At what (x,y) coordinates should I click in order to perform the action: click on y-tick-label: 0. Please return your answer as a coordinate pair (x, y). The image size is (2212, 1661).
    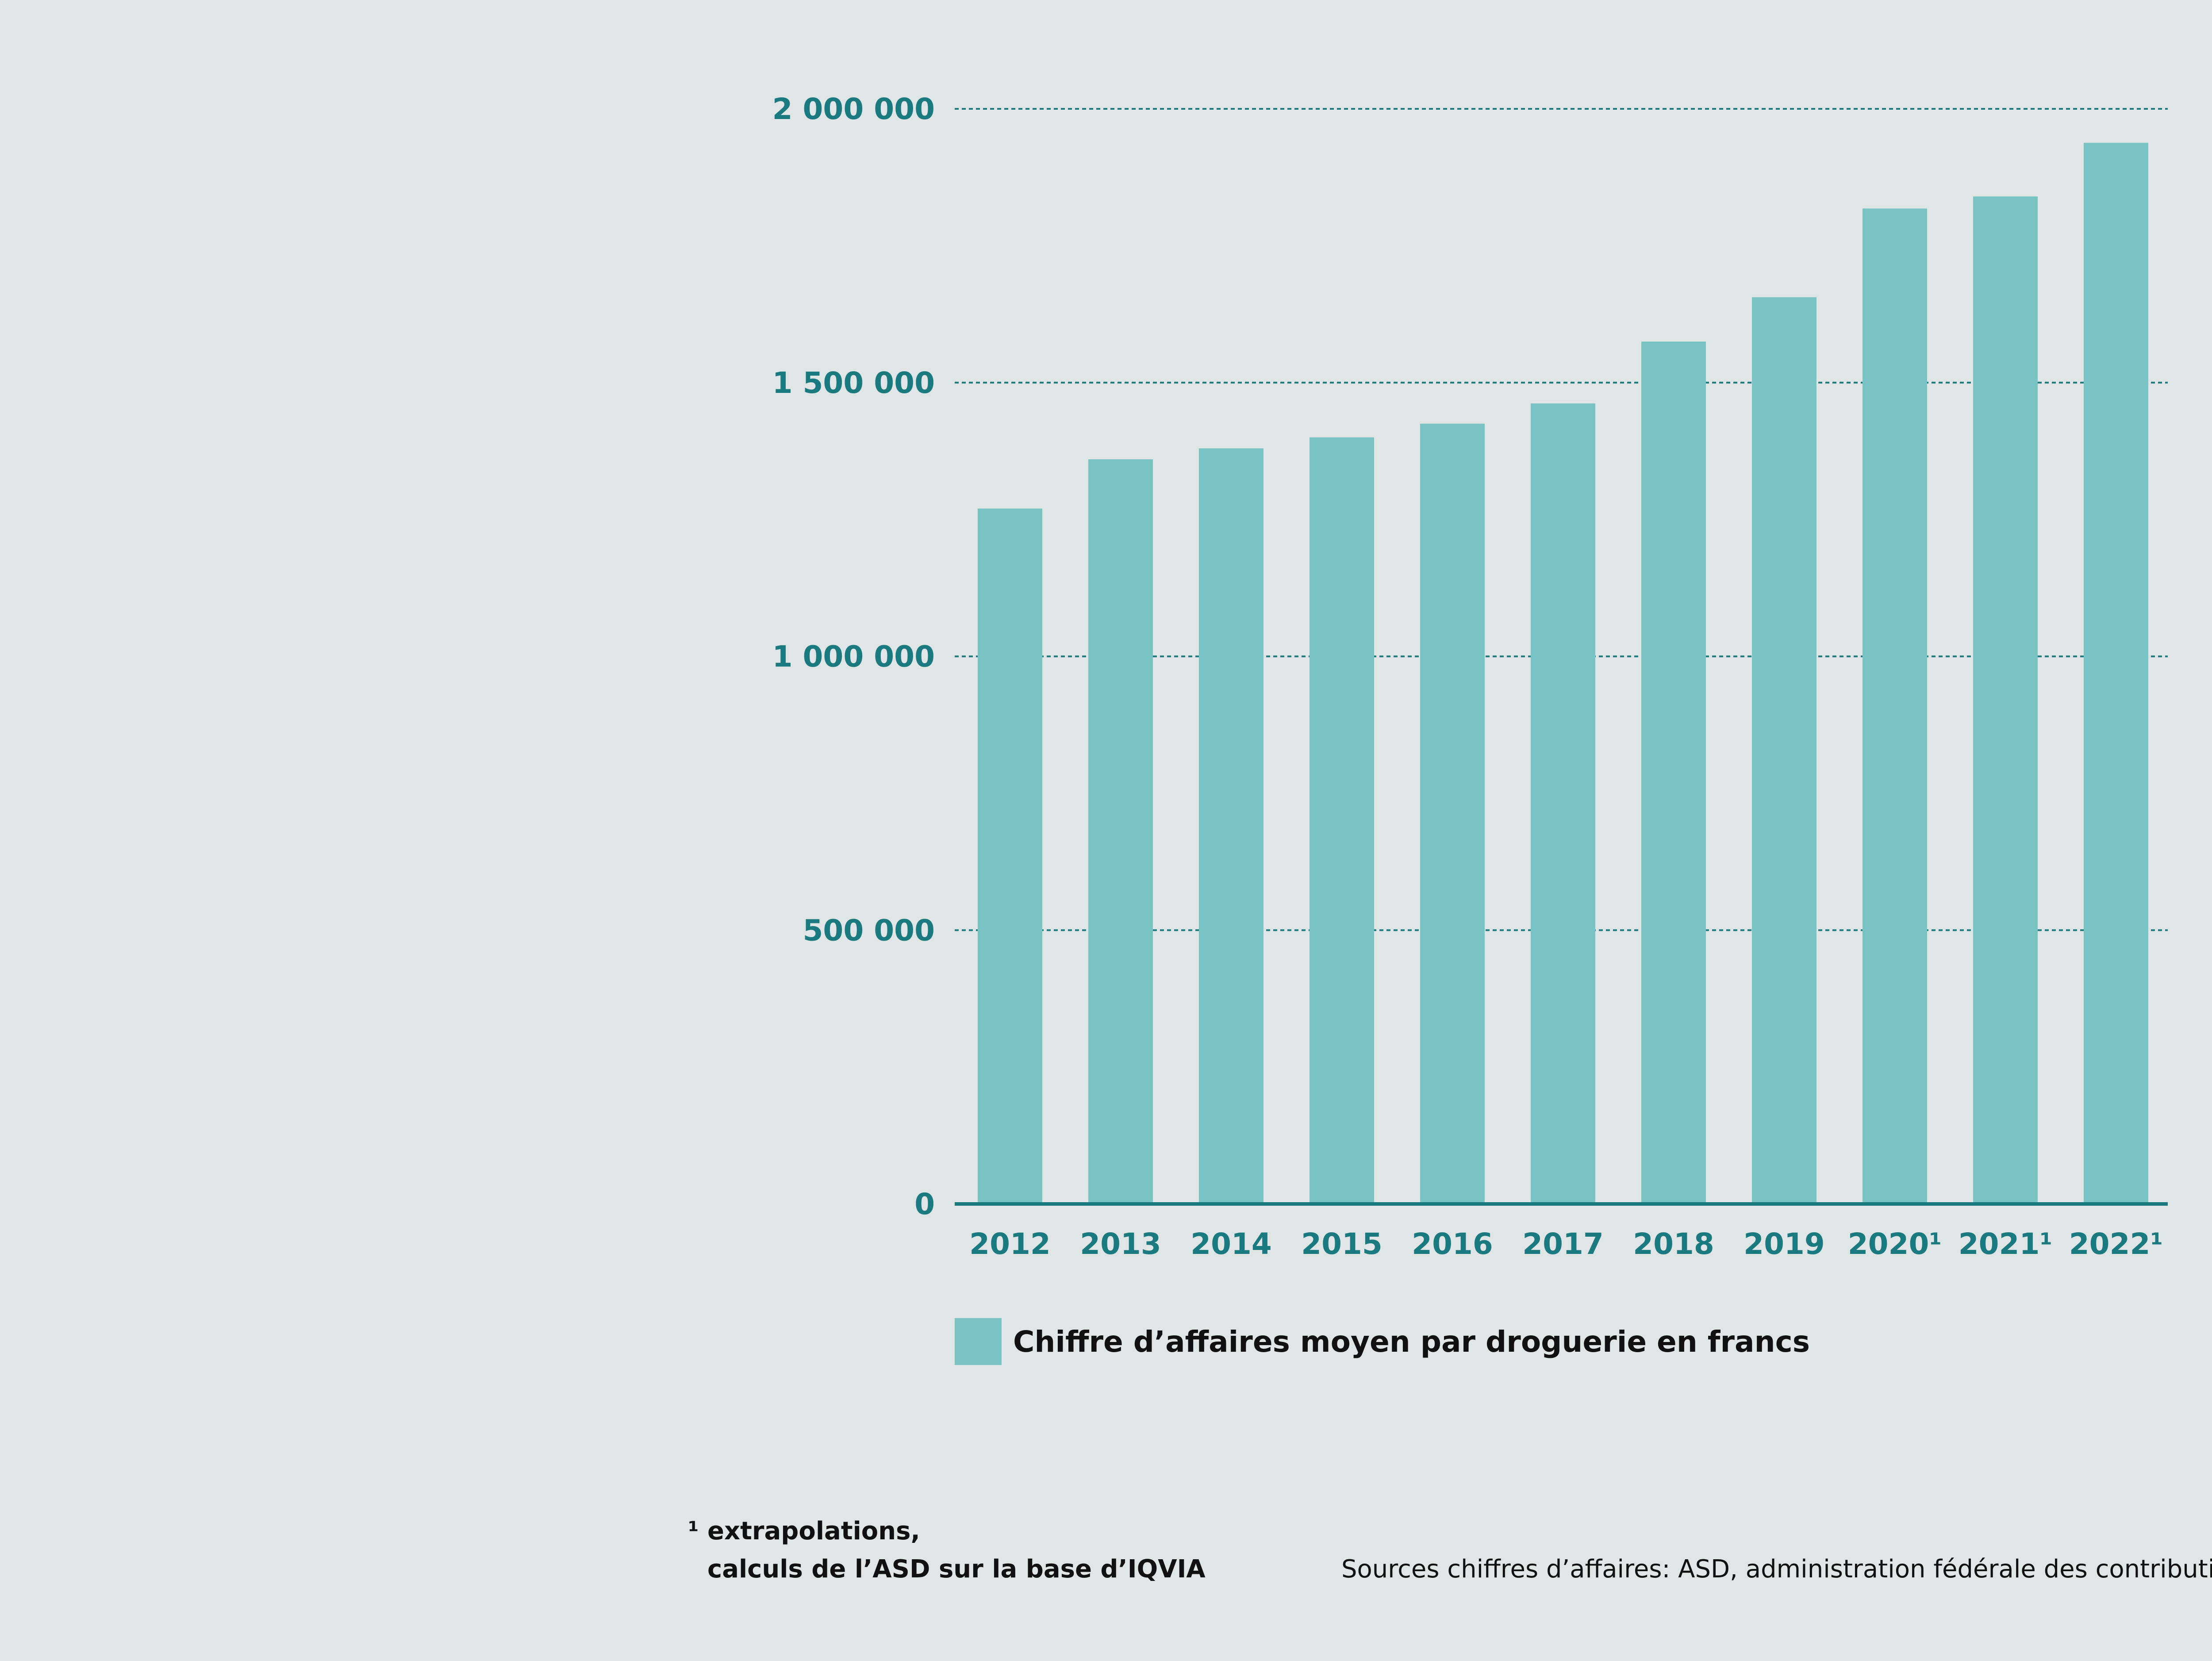
    Looking at the image, I should click on (924, 1204).